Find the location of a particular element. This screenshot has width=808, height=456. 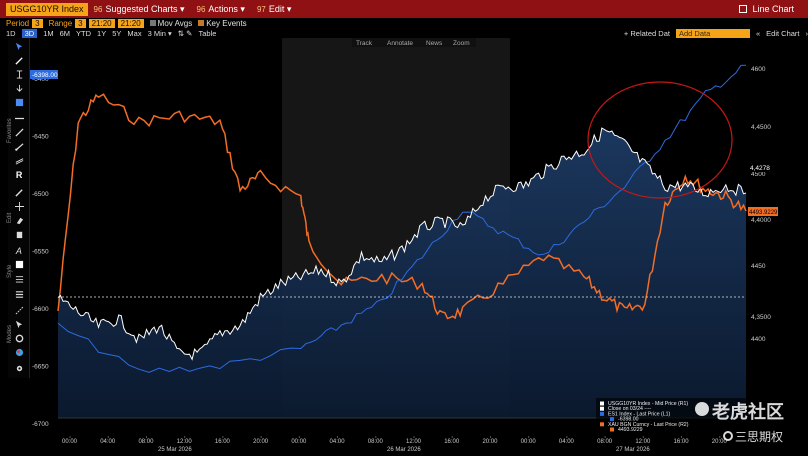

r-tool-icon: R is located at coordinates (19, 174).